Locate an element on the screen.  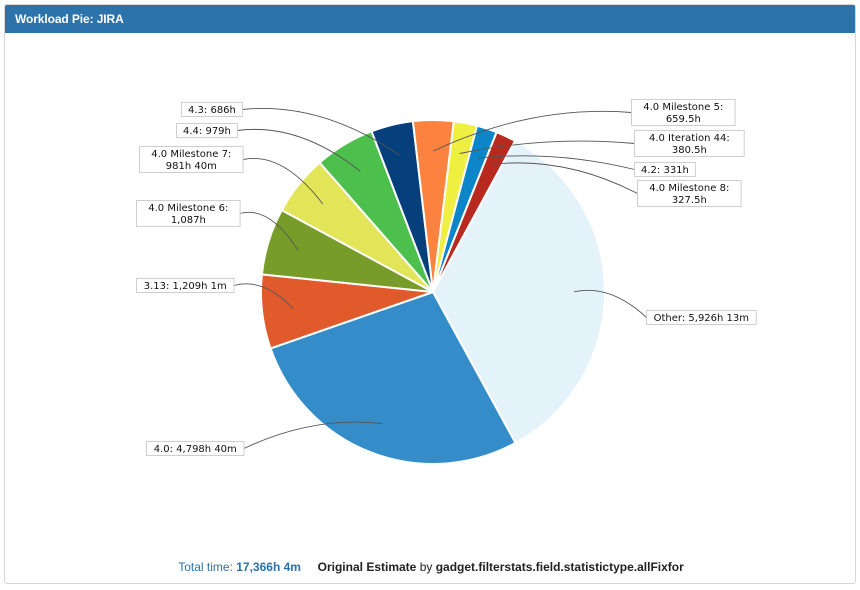
pie-label-4-3: 4.3: 686h is located at coordinates (212, 109).